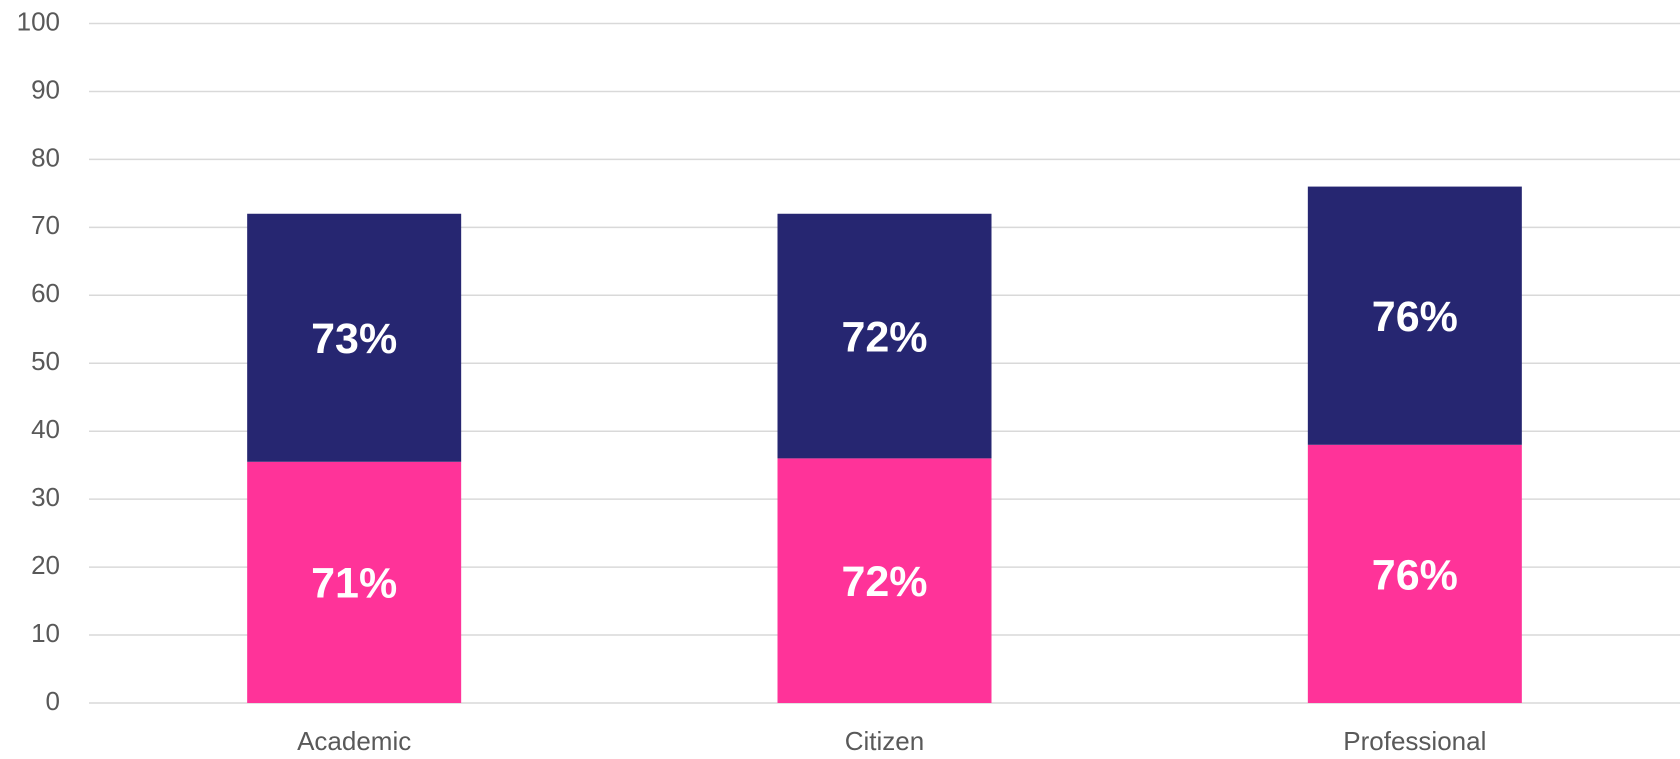 The height and width of the screenshot is (759, 1680). Describe the element at coordinates (884, 741) in the screenshot. I see `x-tick-label: Citizen` at that location.